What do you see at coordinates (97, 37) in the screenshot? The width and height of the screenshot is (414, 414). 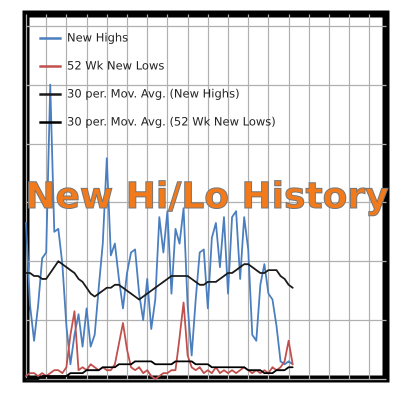 I see `legend-label: New Highs` at bounding box center [97, 37].